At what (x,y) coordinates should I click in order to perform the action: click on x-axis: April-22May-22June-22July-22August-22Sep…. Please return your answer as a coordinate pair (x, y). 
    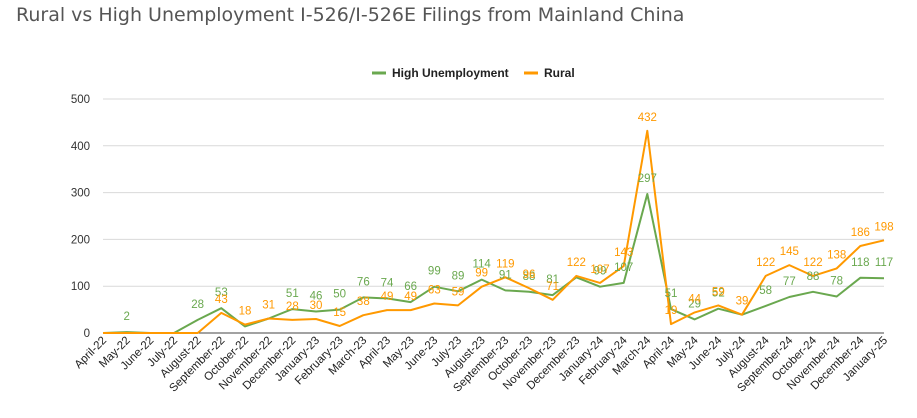
    Looking at the image, I should click on (482, 364).